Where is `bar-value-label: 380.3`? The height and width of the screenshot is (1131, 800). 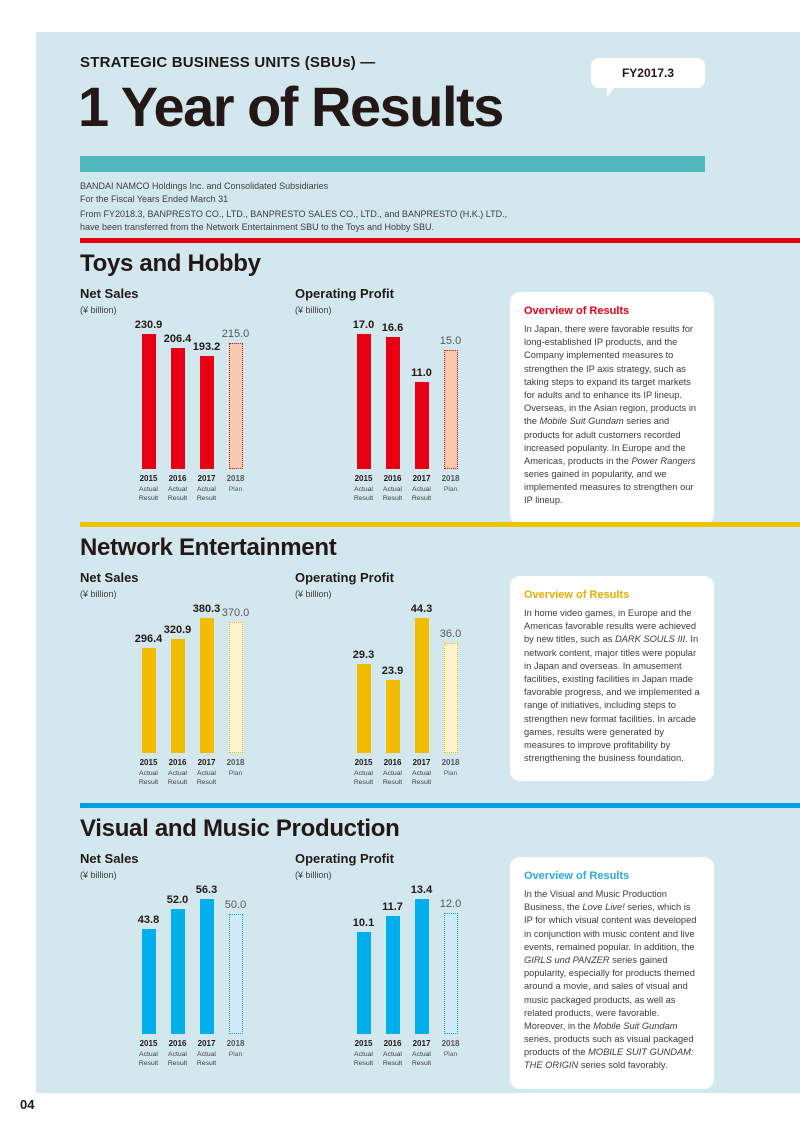
bar-value-label: 380.3 is located at coordinates (206, 609).